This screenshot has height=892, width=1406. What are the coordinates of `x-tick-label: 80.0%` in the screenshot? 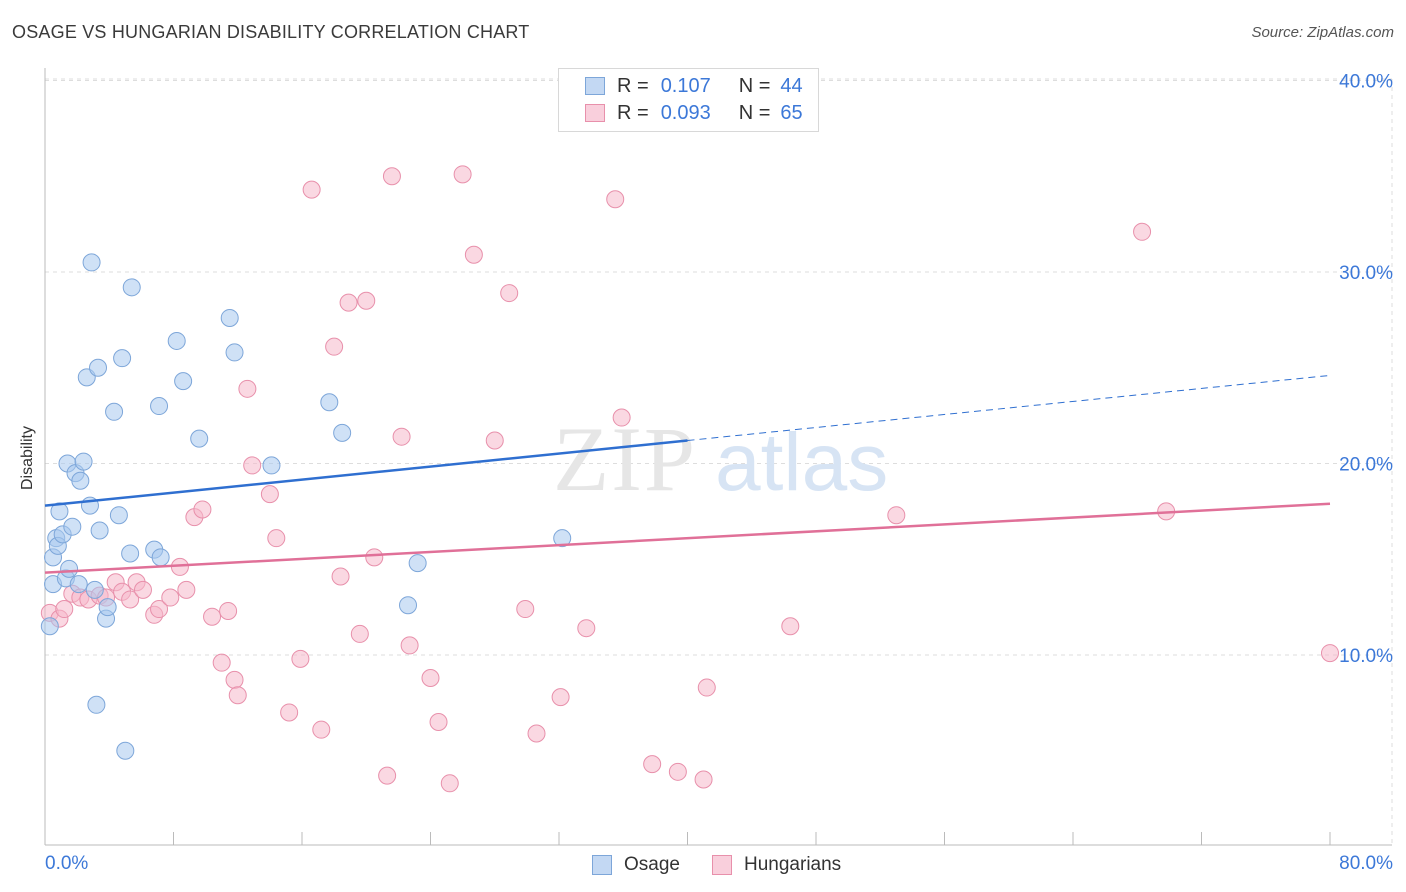 It's located at (1366, 863).